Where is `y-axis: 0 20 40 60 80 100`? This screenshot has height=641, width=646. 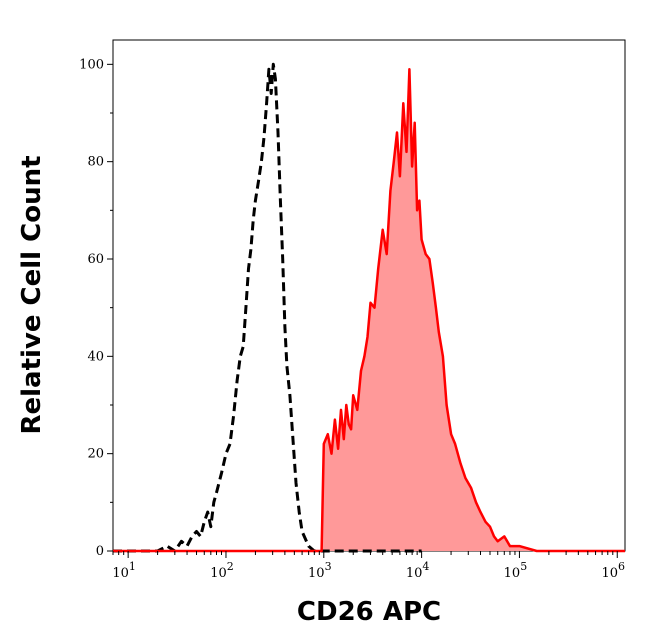
y-axis: 0 20 40 60 80 100 is located at coordinates (96, 308).